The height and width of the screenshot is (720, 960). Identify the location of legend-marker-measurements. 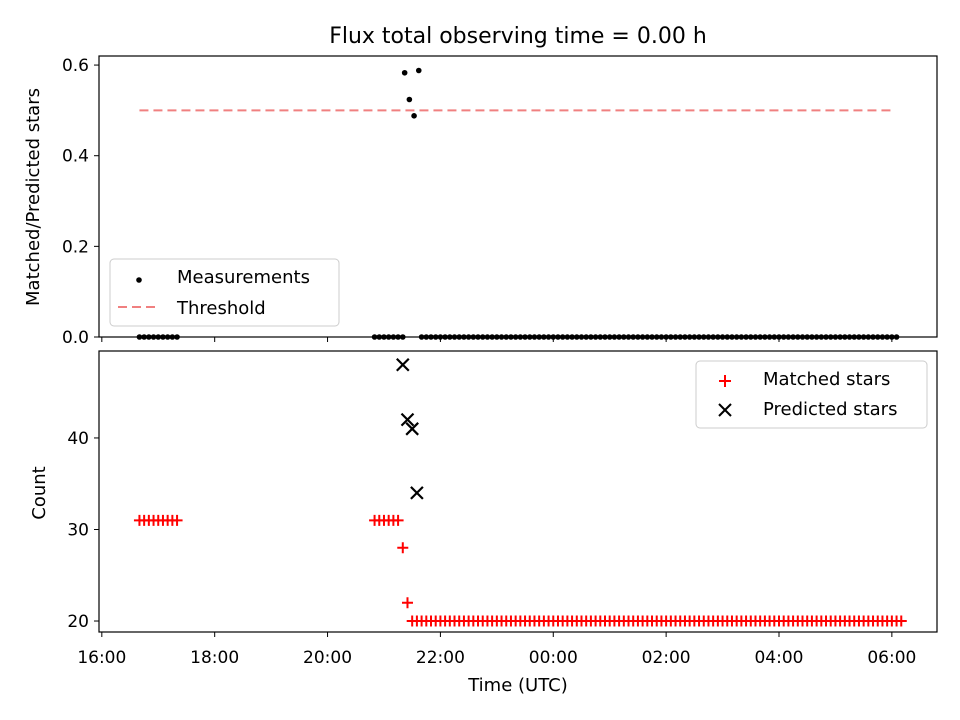
(139, 280).